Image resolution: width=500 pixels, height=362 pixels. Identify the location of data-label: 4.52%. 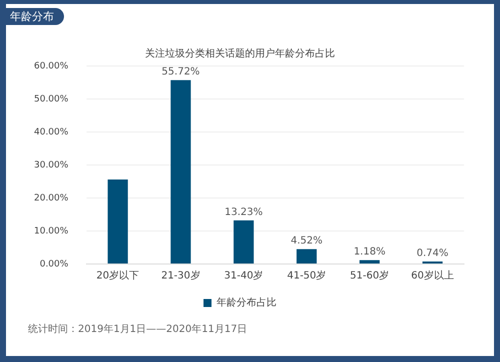
(306, 241).